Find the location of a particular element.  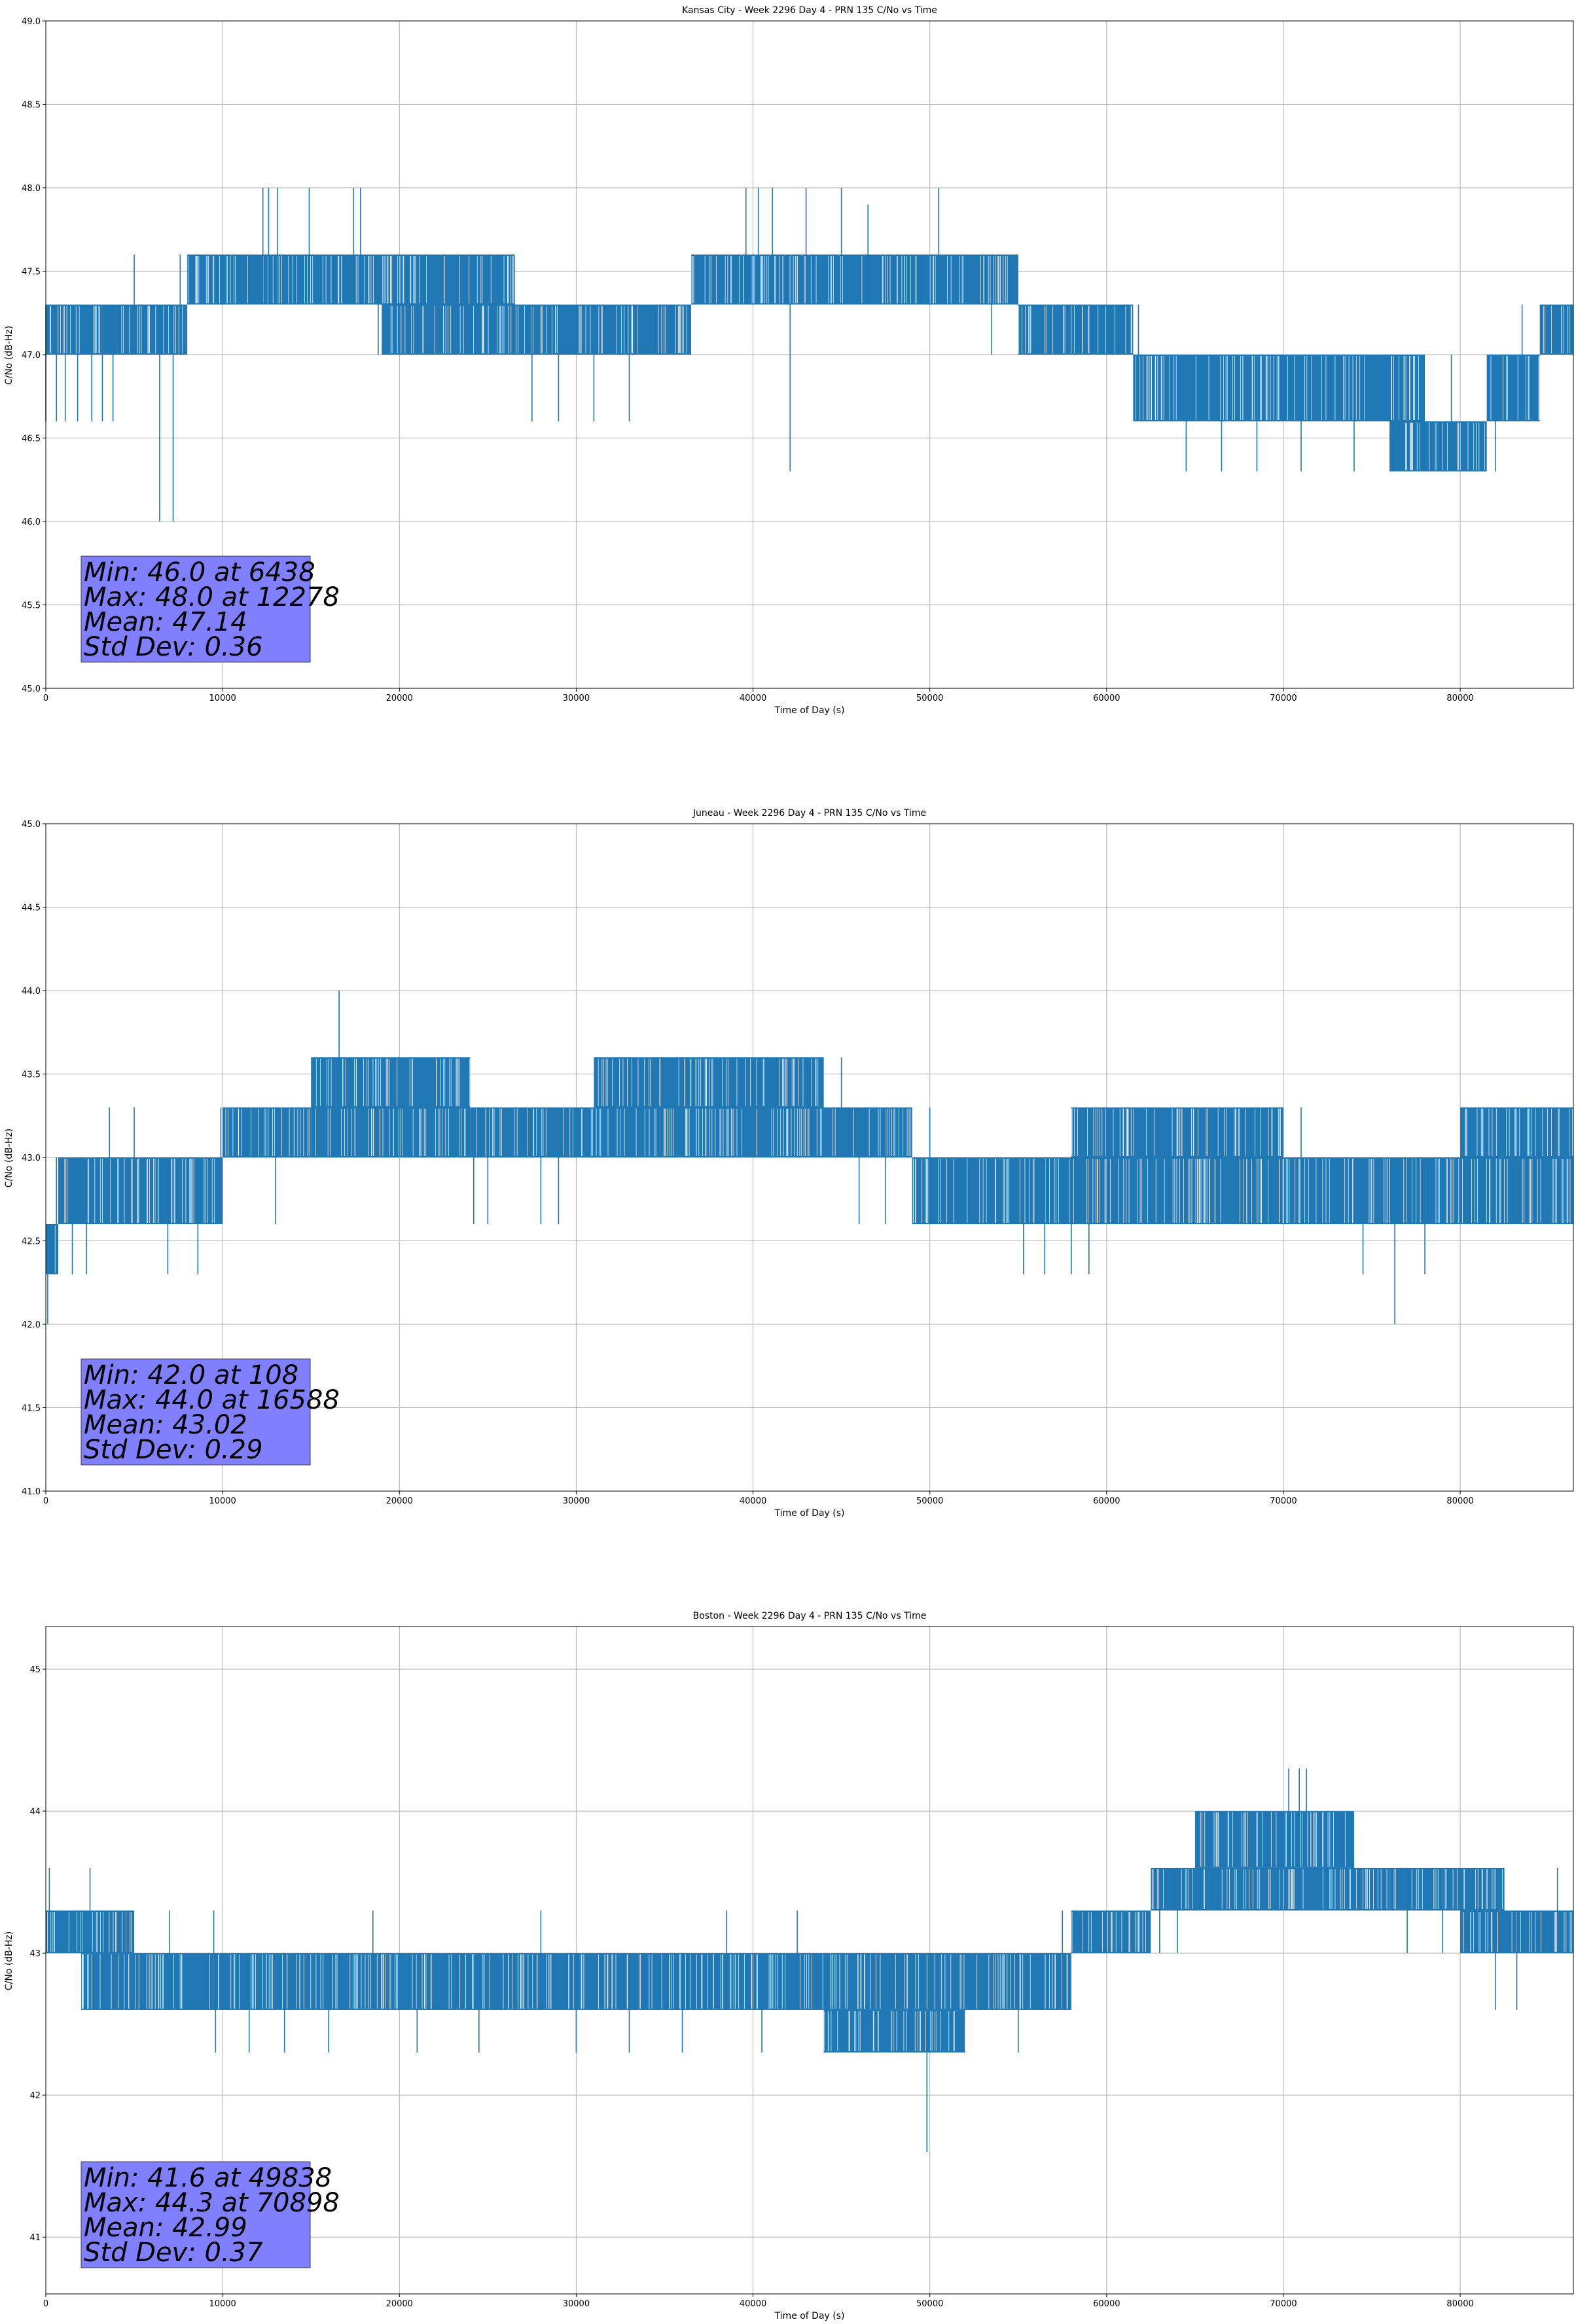

y-tick-label: 47.5 is located at coordinates (31, 273).